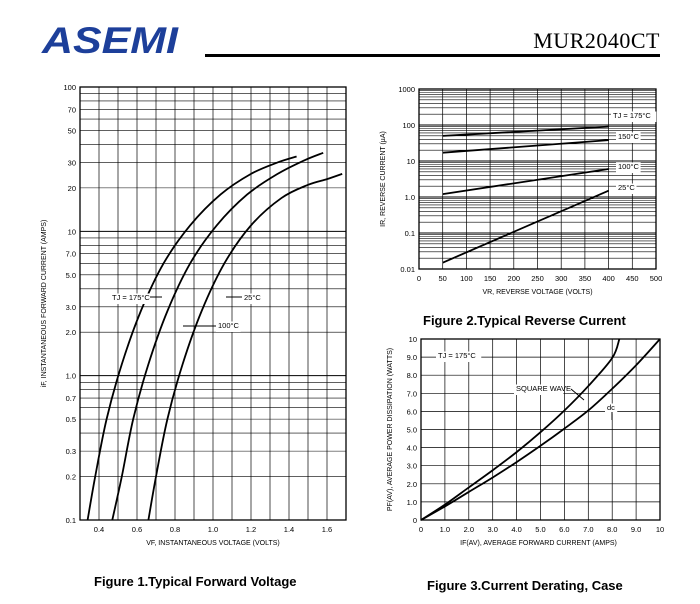  What do you see at coordinates (564, 529) in the screenshot?
I see `x-tick-label: 6.0` at bounding box center [564, 529].